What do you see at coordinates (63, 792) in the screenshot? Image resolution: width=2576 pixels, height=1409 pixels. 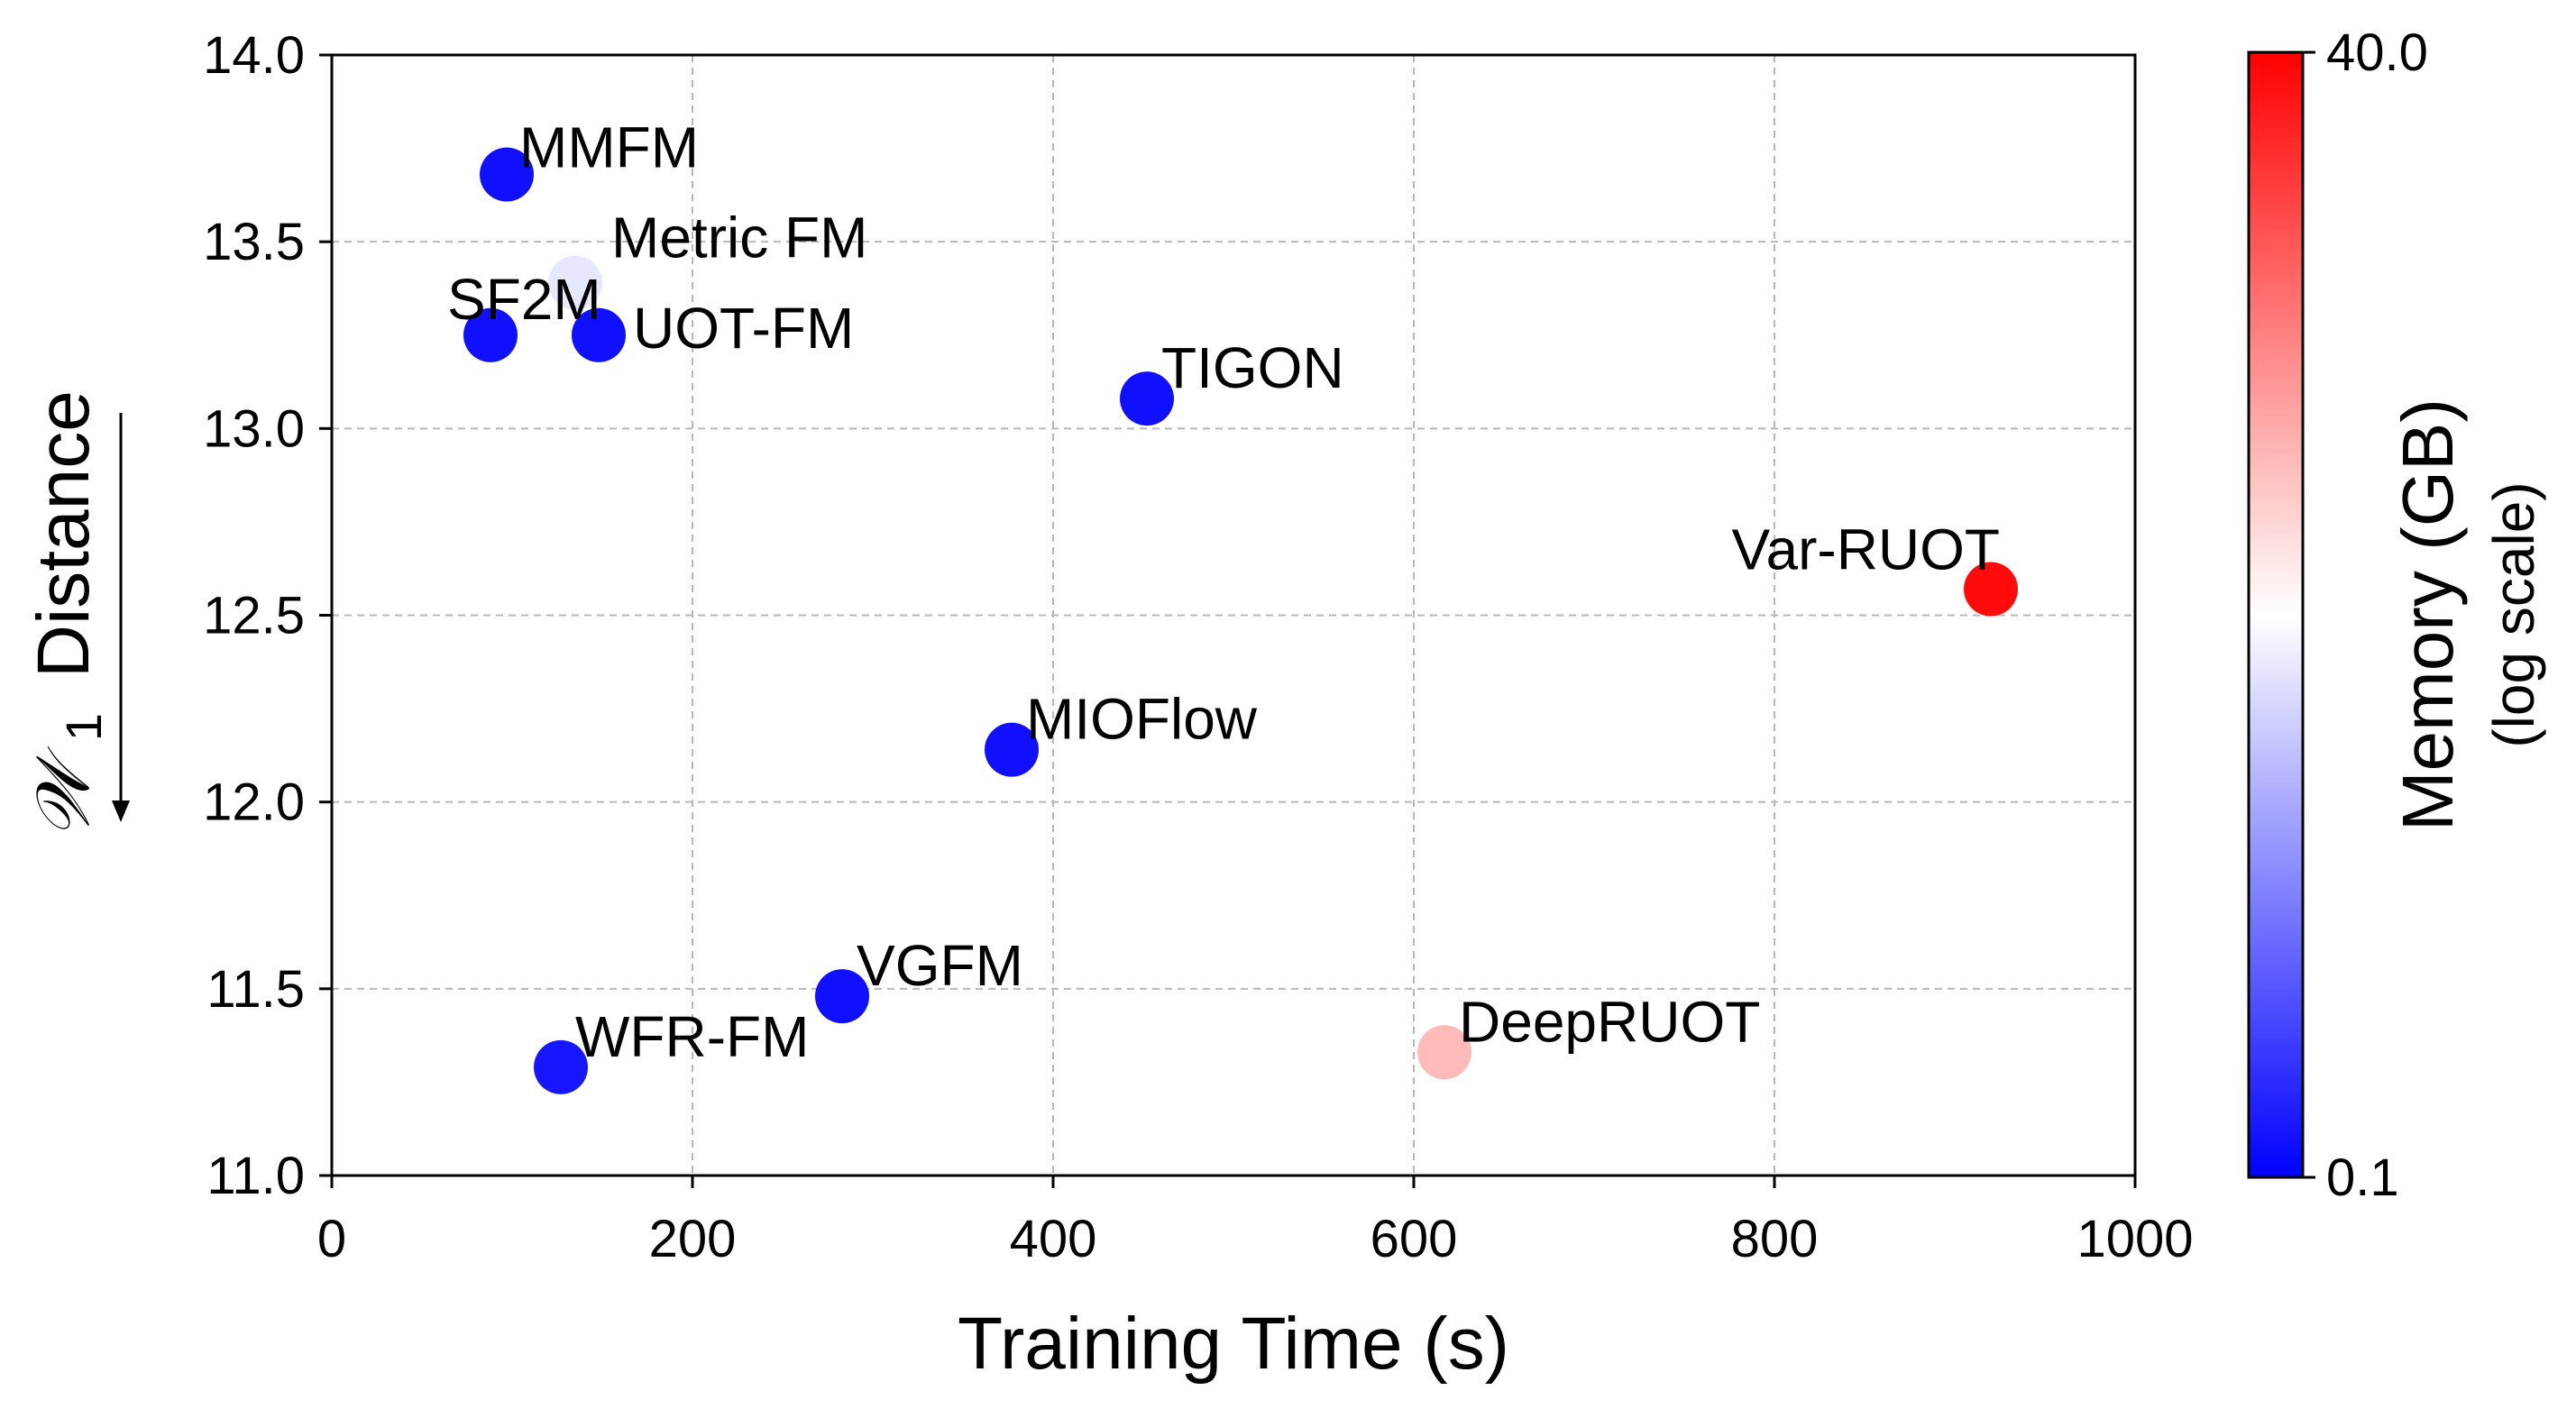 I see `y-axis-symbol: 𝒲` at bounding box center [63, 792].